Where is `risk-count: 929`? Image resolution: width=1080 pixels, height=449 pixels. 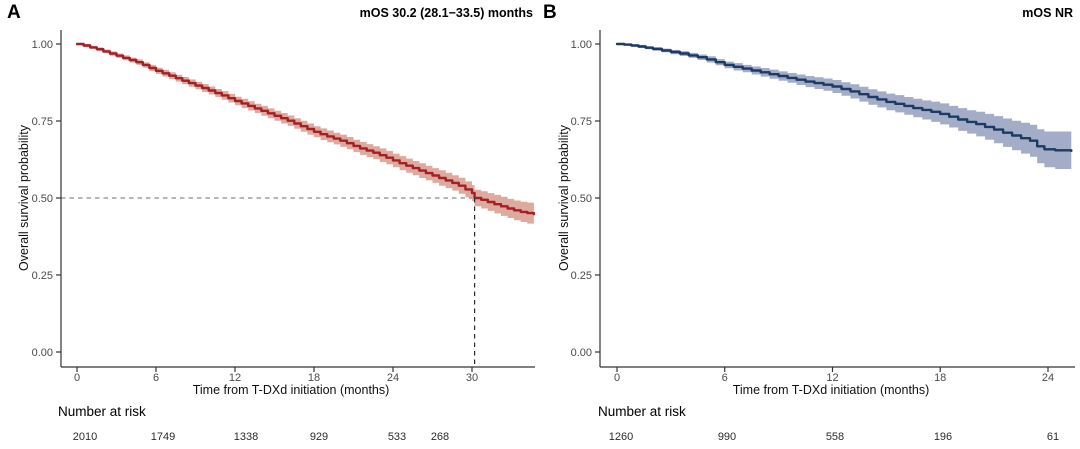 risk-count: 929 is located at coordinates (319, 437).